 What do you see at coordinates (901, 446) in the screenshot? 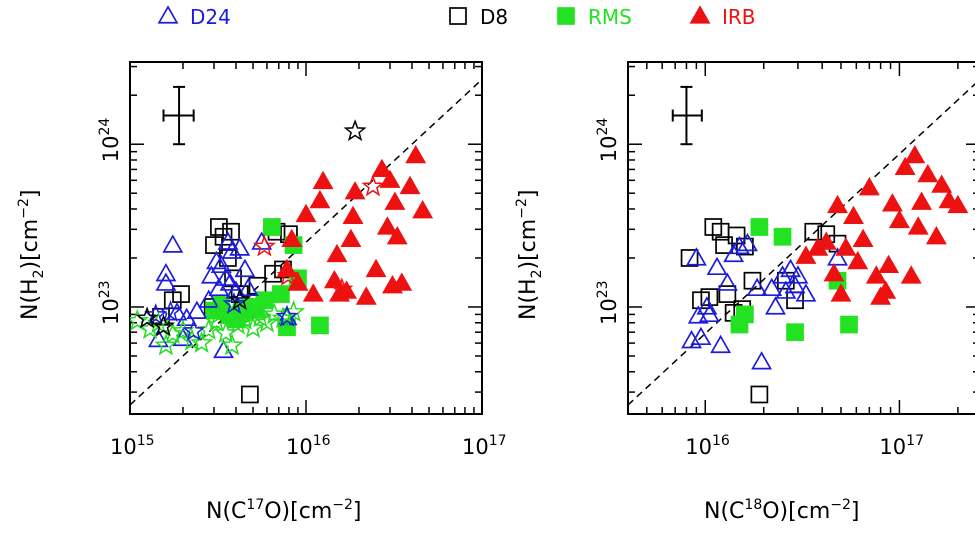
I see `x-tick-label: 1017` at bounding box center [901, 446].